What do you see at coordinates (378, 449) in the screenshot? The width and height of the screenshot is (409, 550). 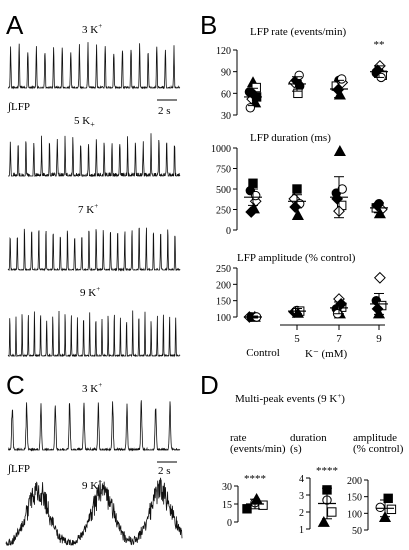 I see `chart-title: (% control)` at bounding box center [378, 449].